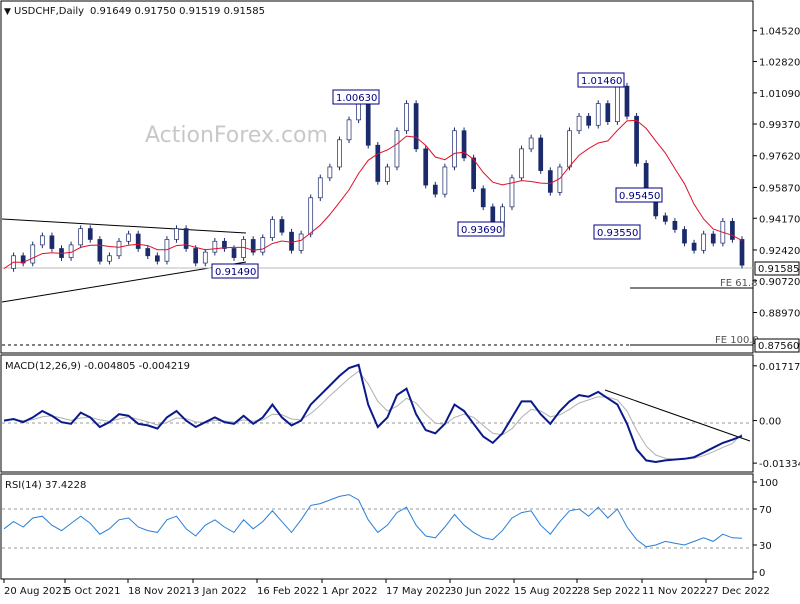 The image size is (800, 604). What do you see at coordinates (779, 94) in the screenshot?
I see `price-tick-label: 1.01090` at bounding box center [779, 94].